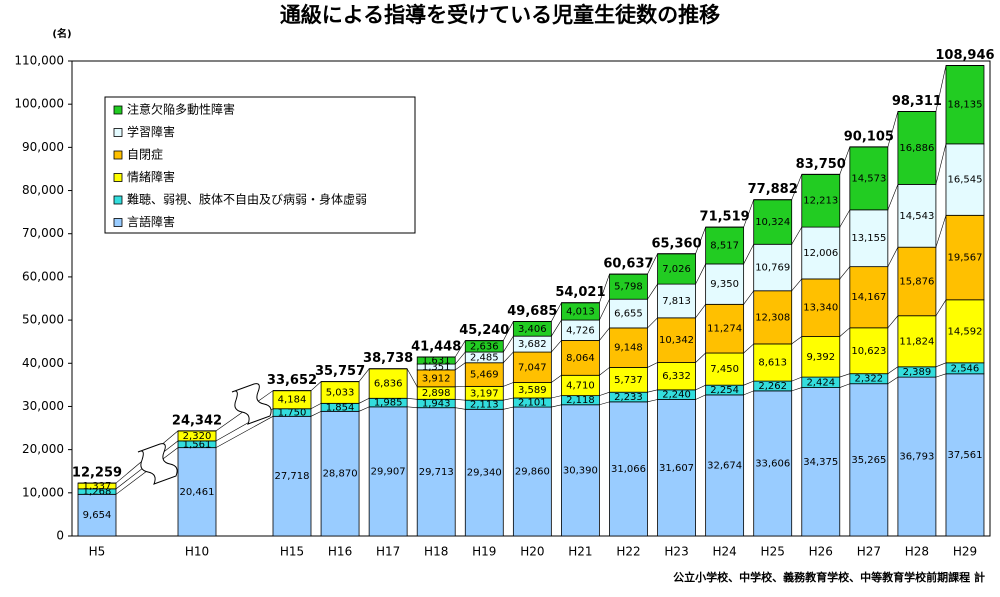 The image size is (1000, 597). I want to click on value-label: 2,233, so click(628, 397).